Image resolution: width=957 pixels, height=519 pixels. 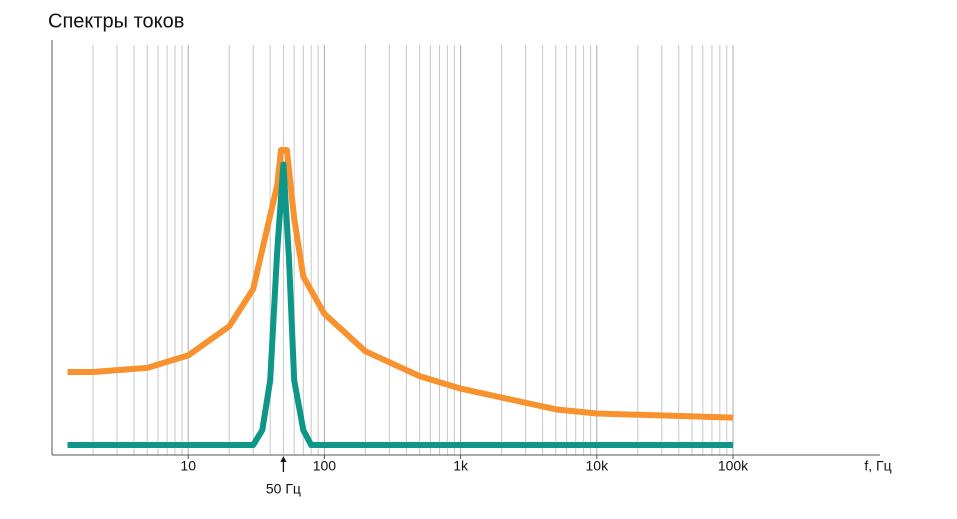 I want to click on x-axis-label: f, Гц, so click(x=877, y=466).